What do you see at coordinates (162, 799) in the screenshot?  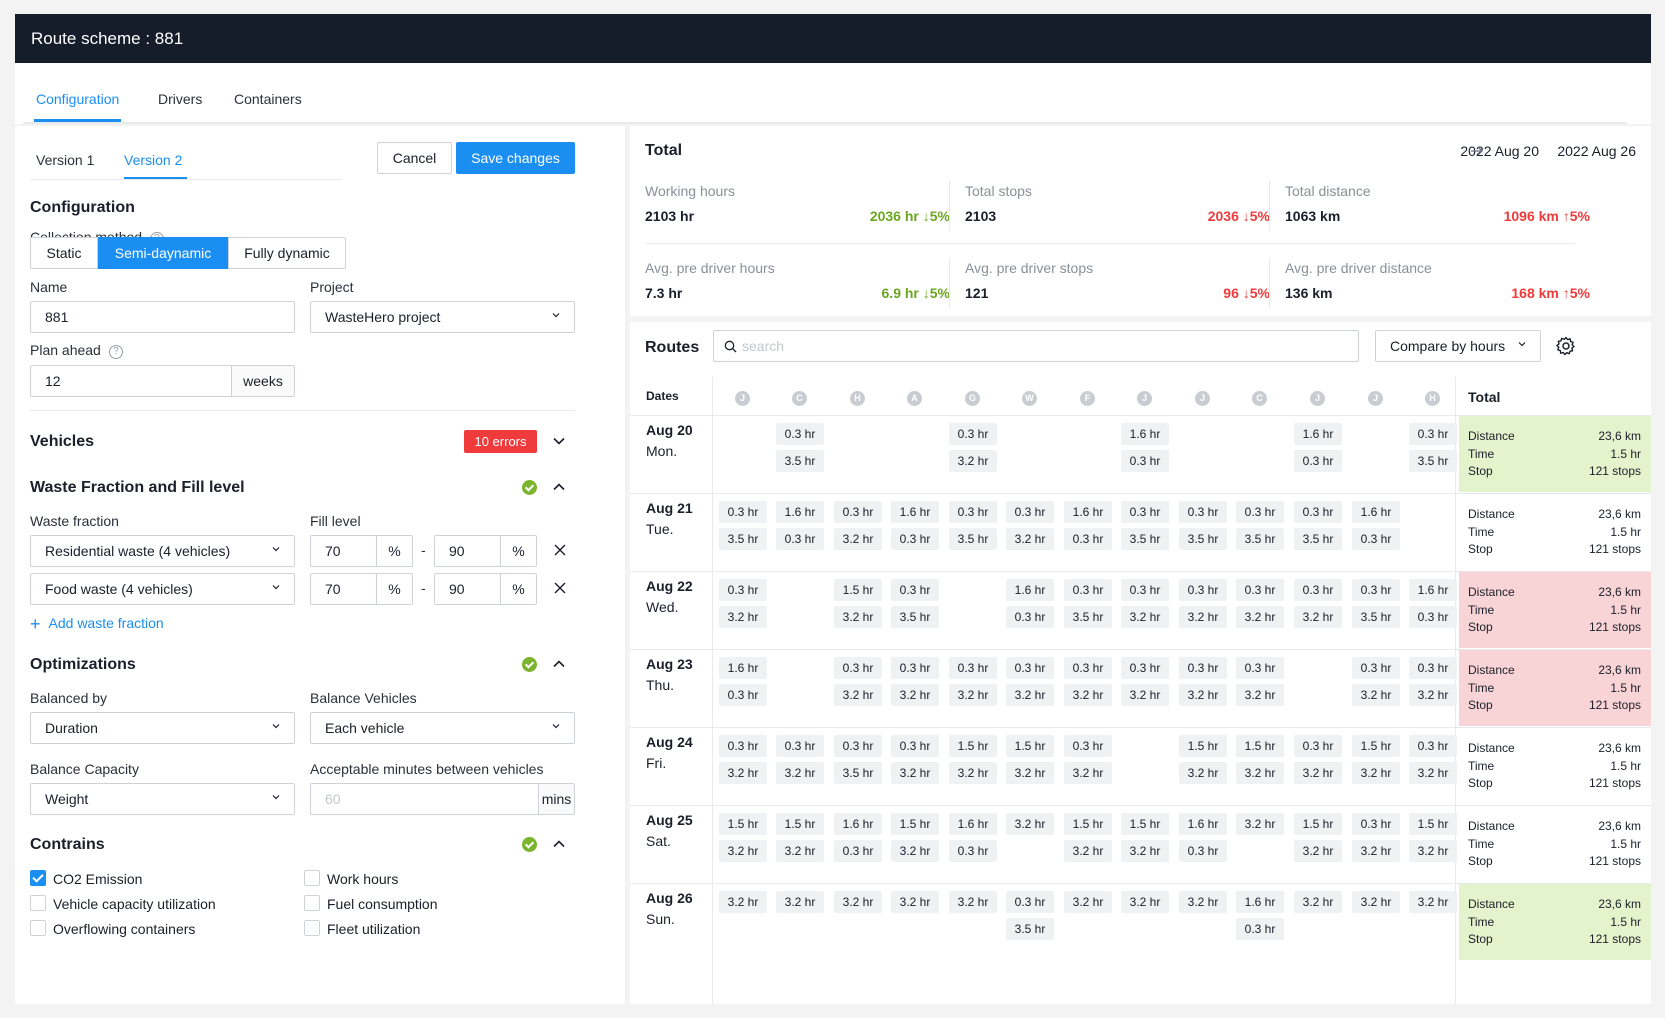 I see `balance-capacity-select: Weight` at bounding box center [162, 799].